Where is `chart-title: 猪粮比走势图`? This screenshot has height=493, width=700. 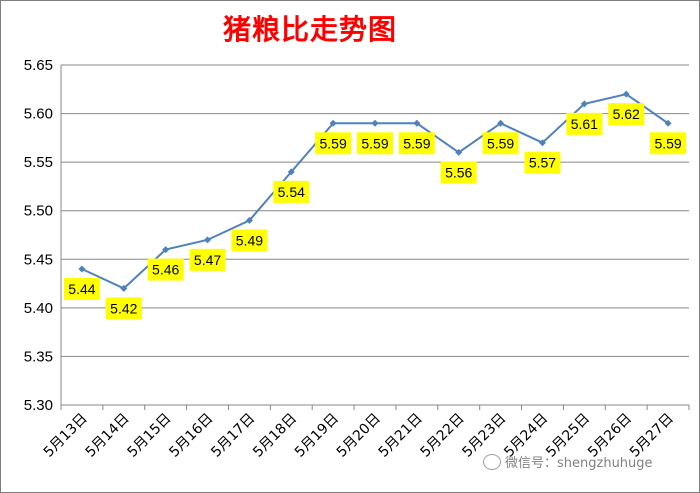 chart-title: 猪粮比走势图 is located at coordinates (309, 29).